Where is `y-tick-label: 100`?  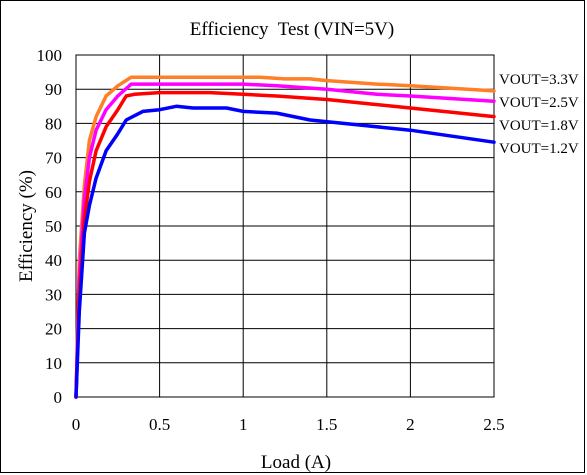
y-tick-label: 100 is located at coordinates (50, 55).